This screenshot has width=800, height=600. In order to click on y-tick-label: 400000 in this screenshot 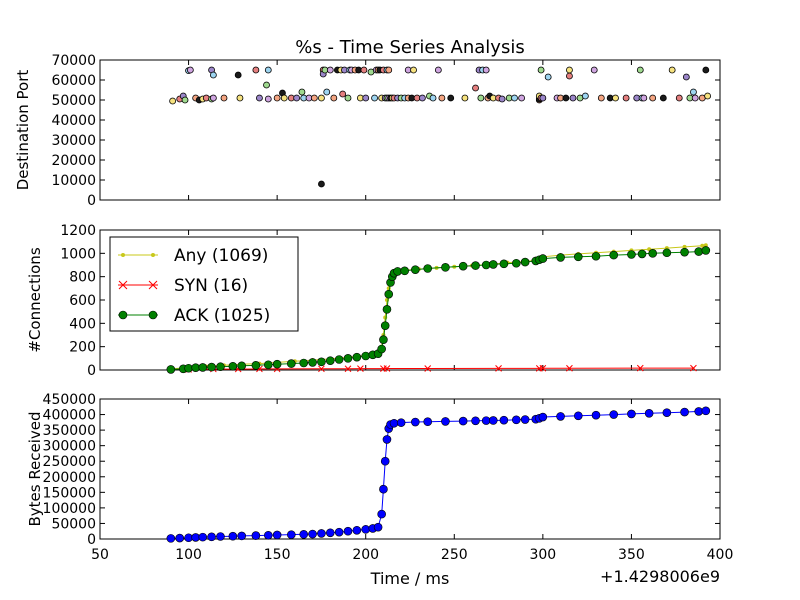, I will do `click(69, 416)`.